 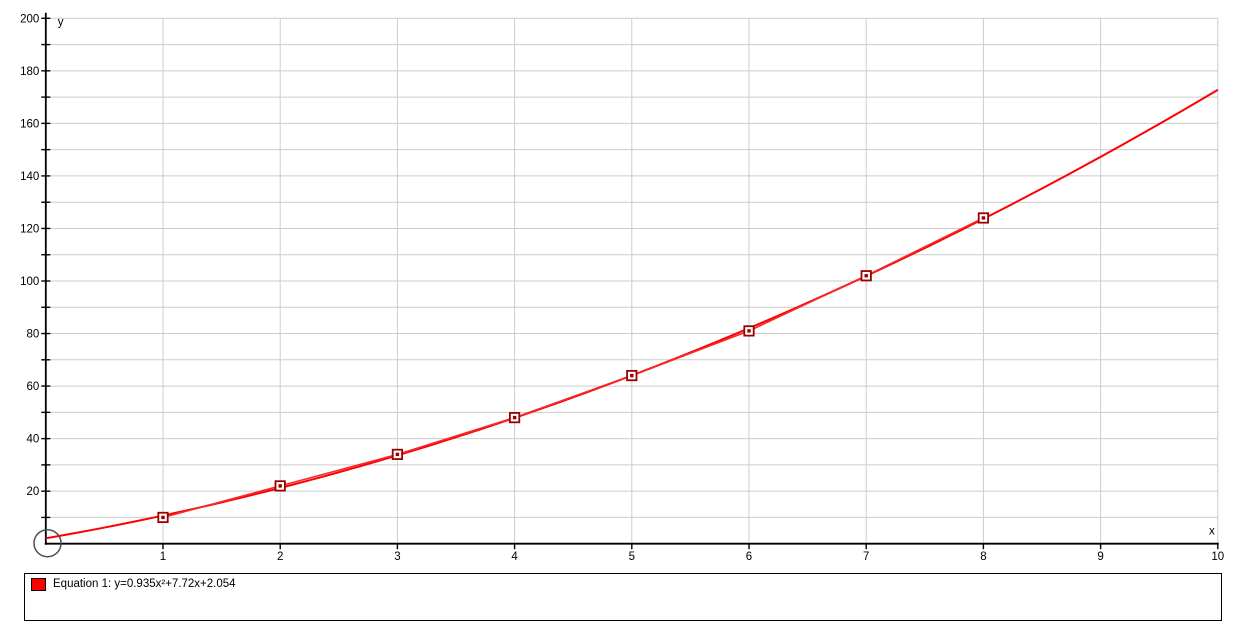 What do you see at coordinates (29, 124) in the screenshot?
I see `y-tick-label: 160` at bounding box center [29, 124].